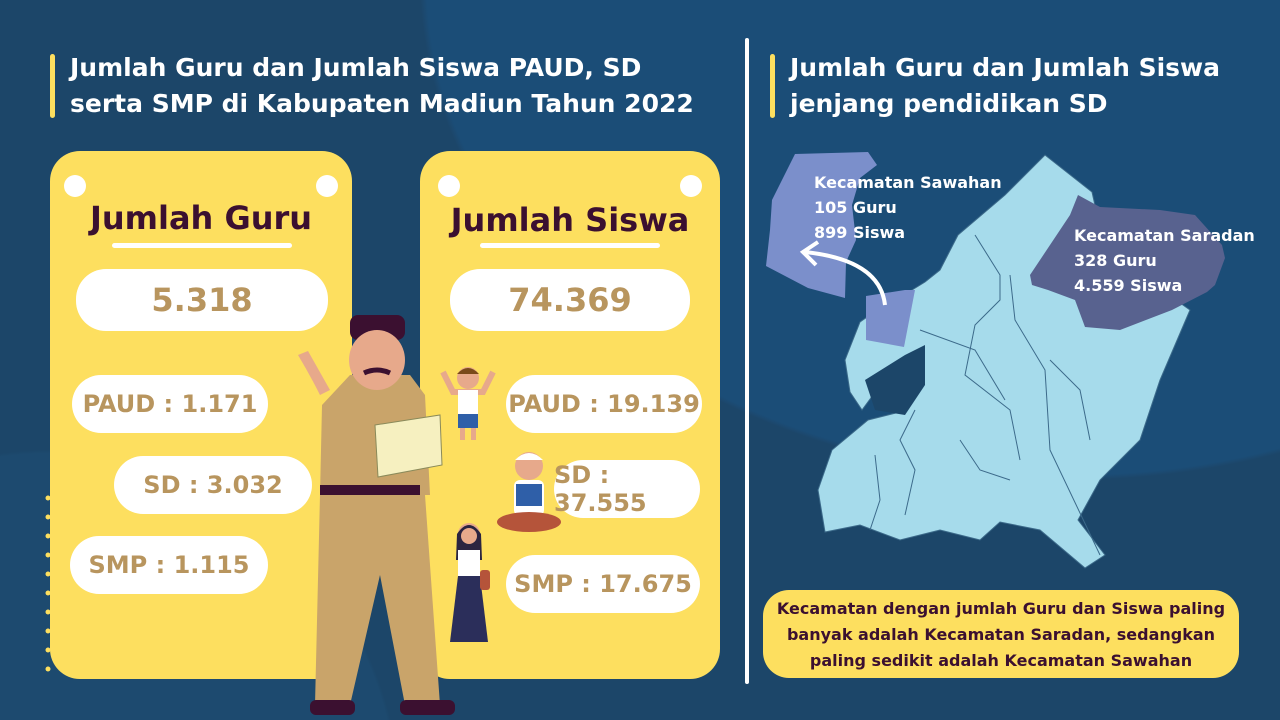 The image size is (1280, 720). I want to click on guru-smp: SMP : 1.115, so click(169, 565).